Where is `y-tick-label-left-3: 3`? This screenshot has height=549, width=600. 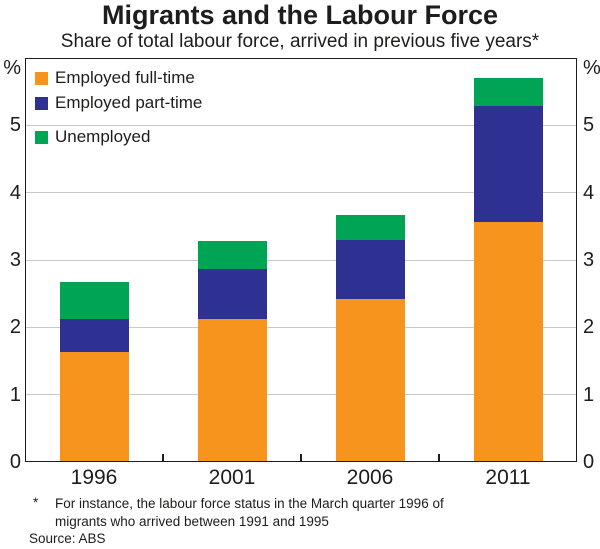 y-tick-label-left-3: 3 is located at coordinates (15, 260).